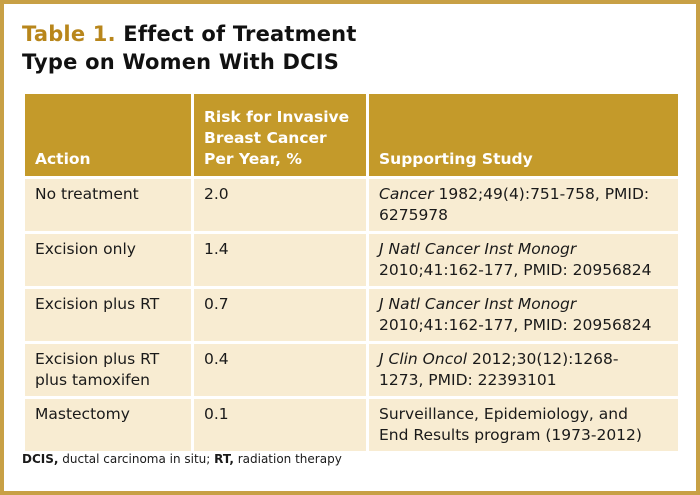  Describe the element at coordinates (108, 135) in the screenshot. I see `header-action: Action` at that location.